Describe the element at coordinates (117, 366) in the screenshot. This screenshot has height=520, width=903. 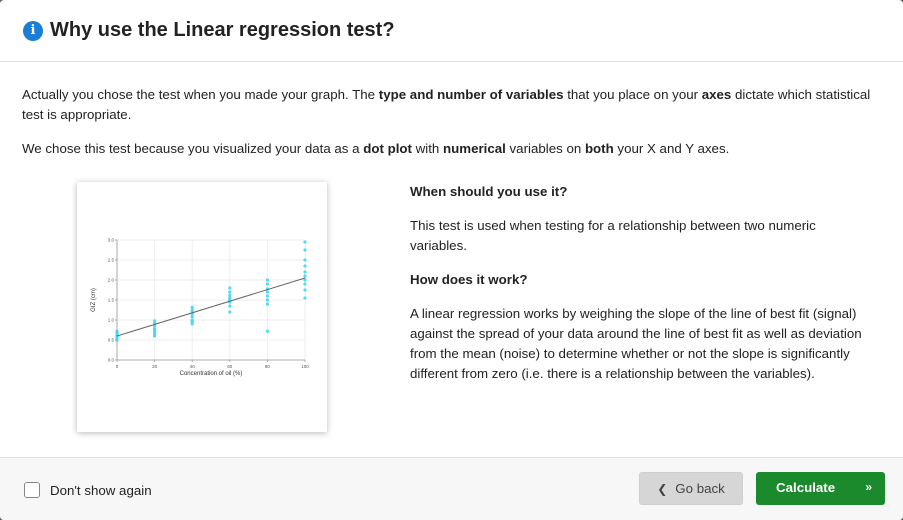
I see `x-tick-label: 0` at that location.